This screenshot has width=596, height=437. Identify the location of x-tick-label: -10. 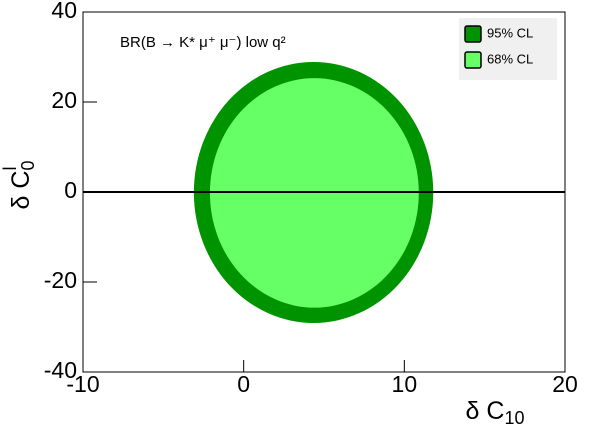
(82, 384).